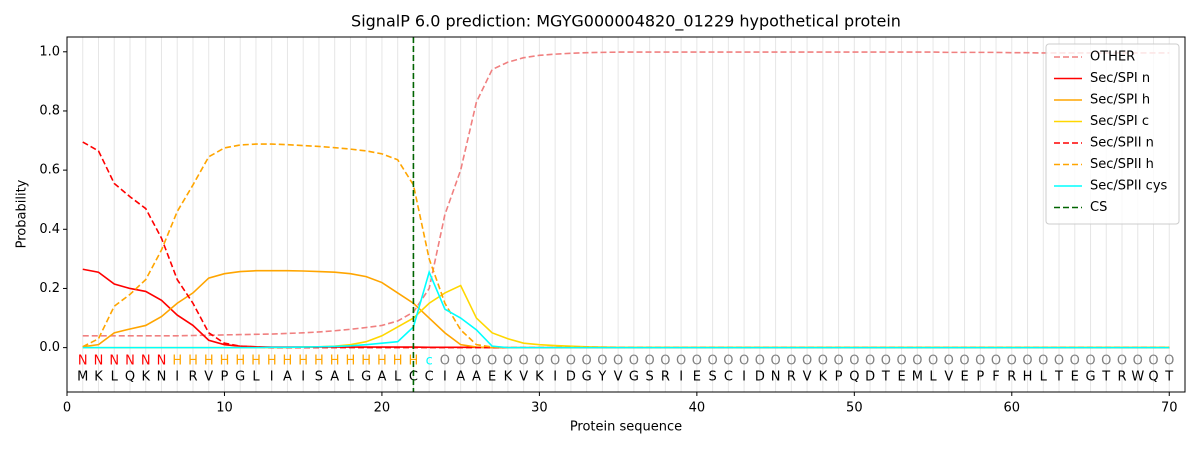 This screenshot has height=450, width=1200. Describe the element at coordinates (1122, 143) in the screenshot. I see `legend-label: Sec/SPII n` at that location.